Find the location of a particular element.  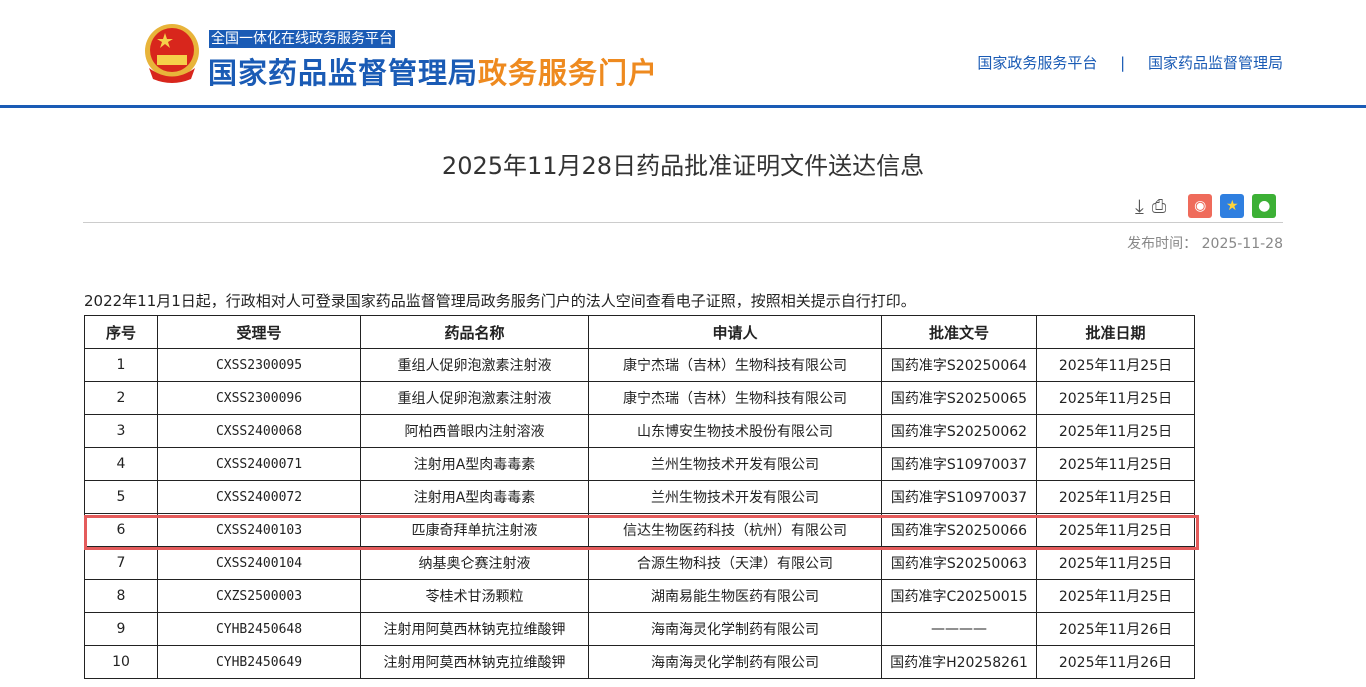

table-cell: 匹康奇拜单抗注射液 is located at coordinates (474, 530).